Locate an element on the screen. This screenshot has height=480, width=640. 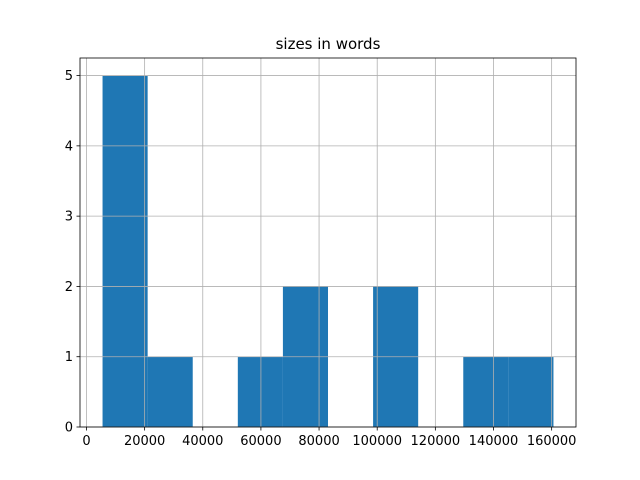
x-tick-label: 60000 is located at coordinates (260, 441).